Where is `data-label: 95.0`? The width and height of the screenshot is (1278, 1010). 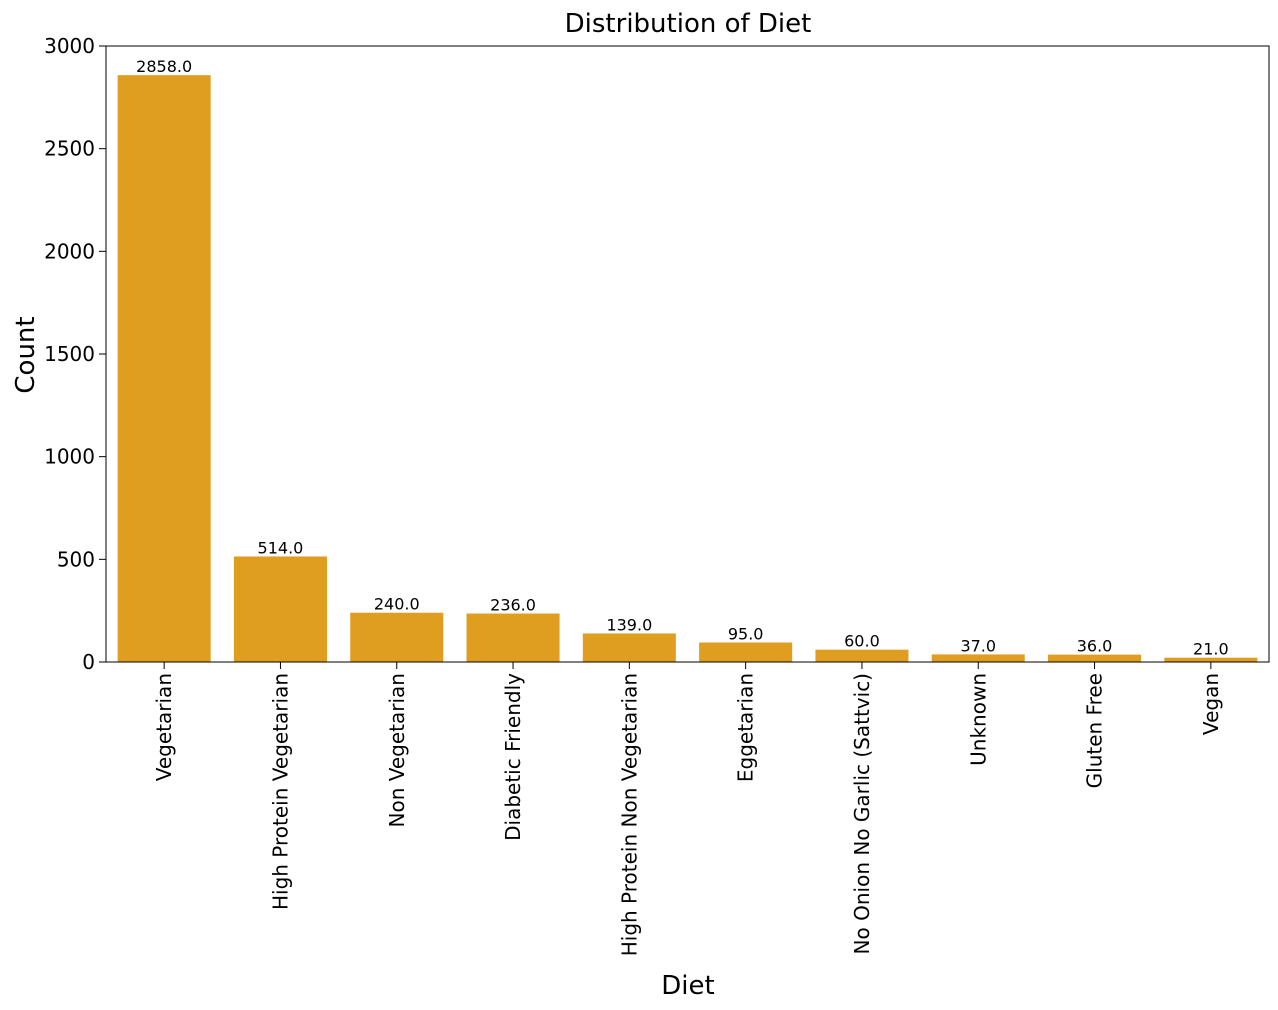
data-label: 95.0 is located at coordinates (746, 633).